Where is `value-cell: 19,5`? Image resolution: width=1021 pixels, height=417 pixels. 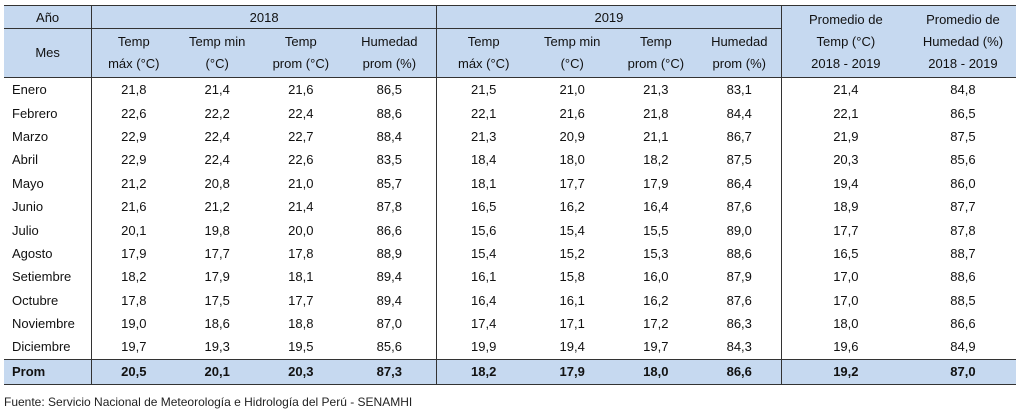
value-cell: 19,5 is located at coordinates (301, 347).